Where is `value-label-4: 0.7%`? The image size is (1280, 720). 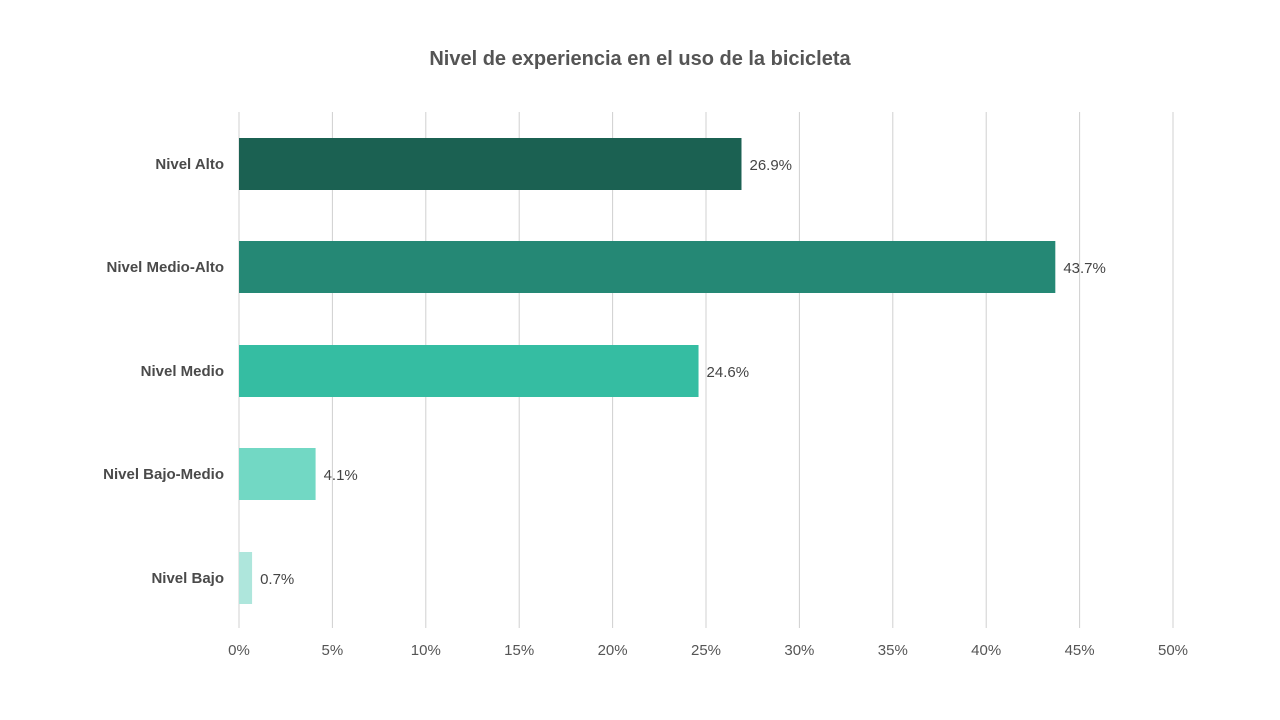 value-label-4: 0.7% is located at coordinates (277, 579).